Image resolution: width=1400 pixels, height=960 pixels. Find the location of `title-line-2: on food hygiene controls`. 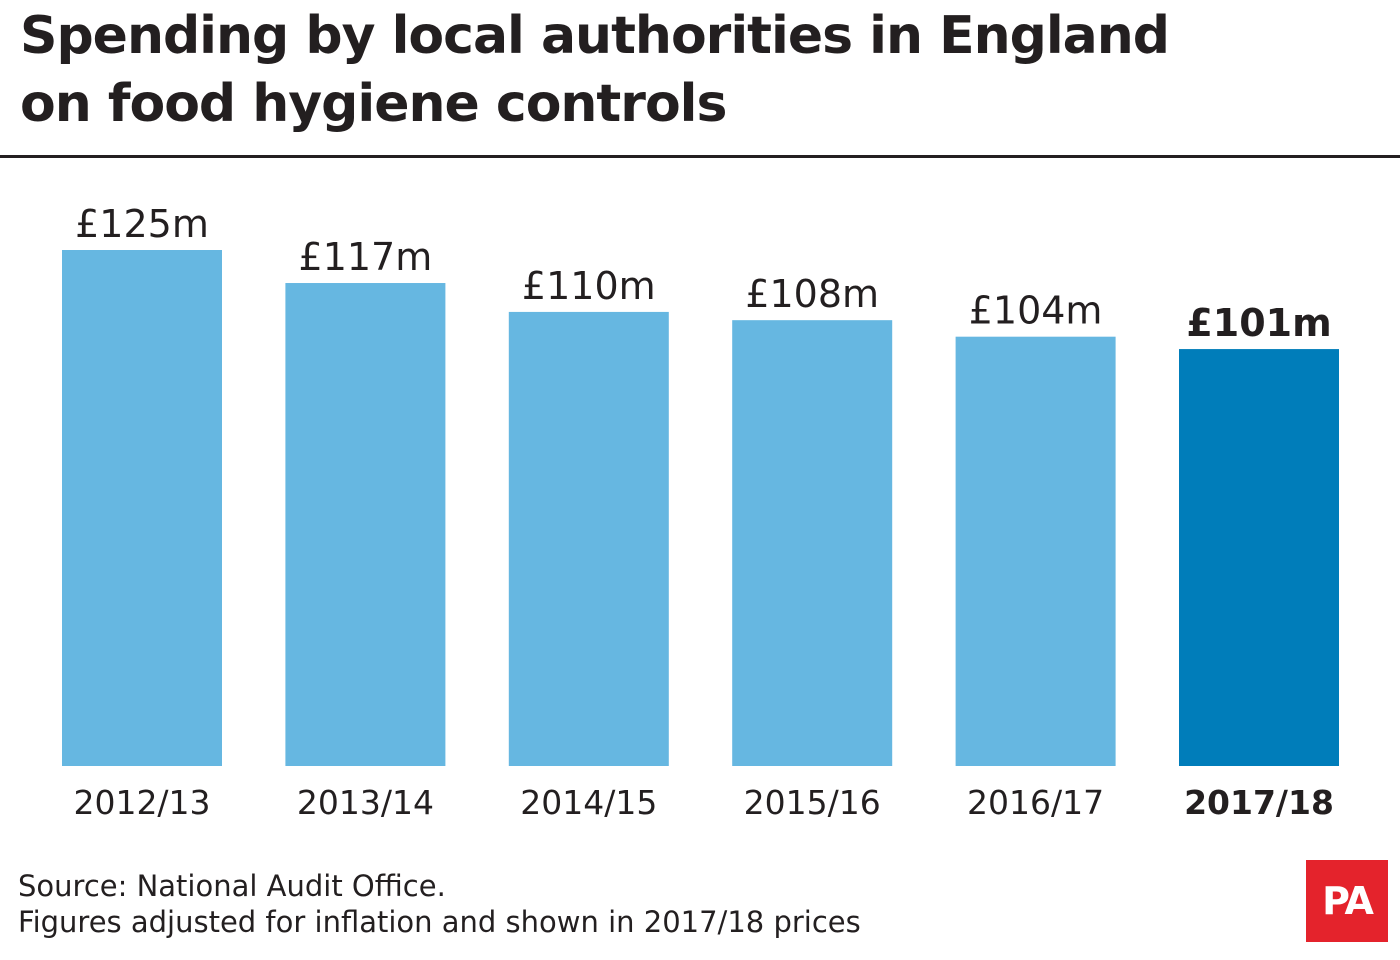

title-line-2: on food hygiene controls is located at coordinates (373, 104).